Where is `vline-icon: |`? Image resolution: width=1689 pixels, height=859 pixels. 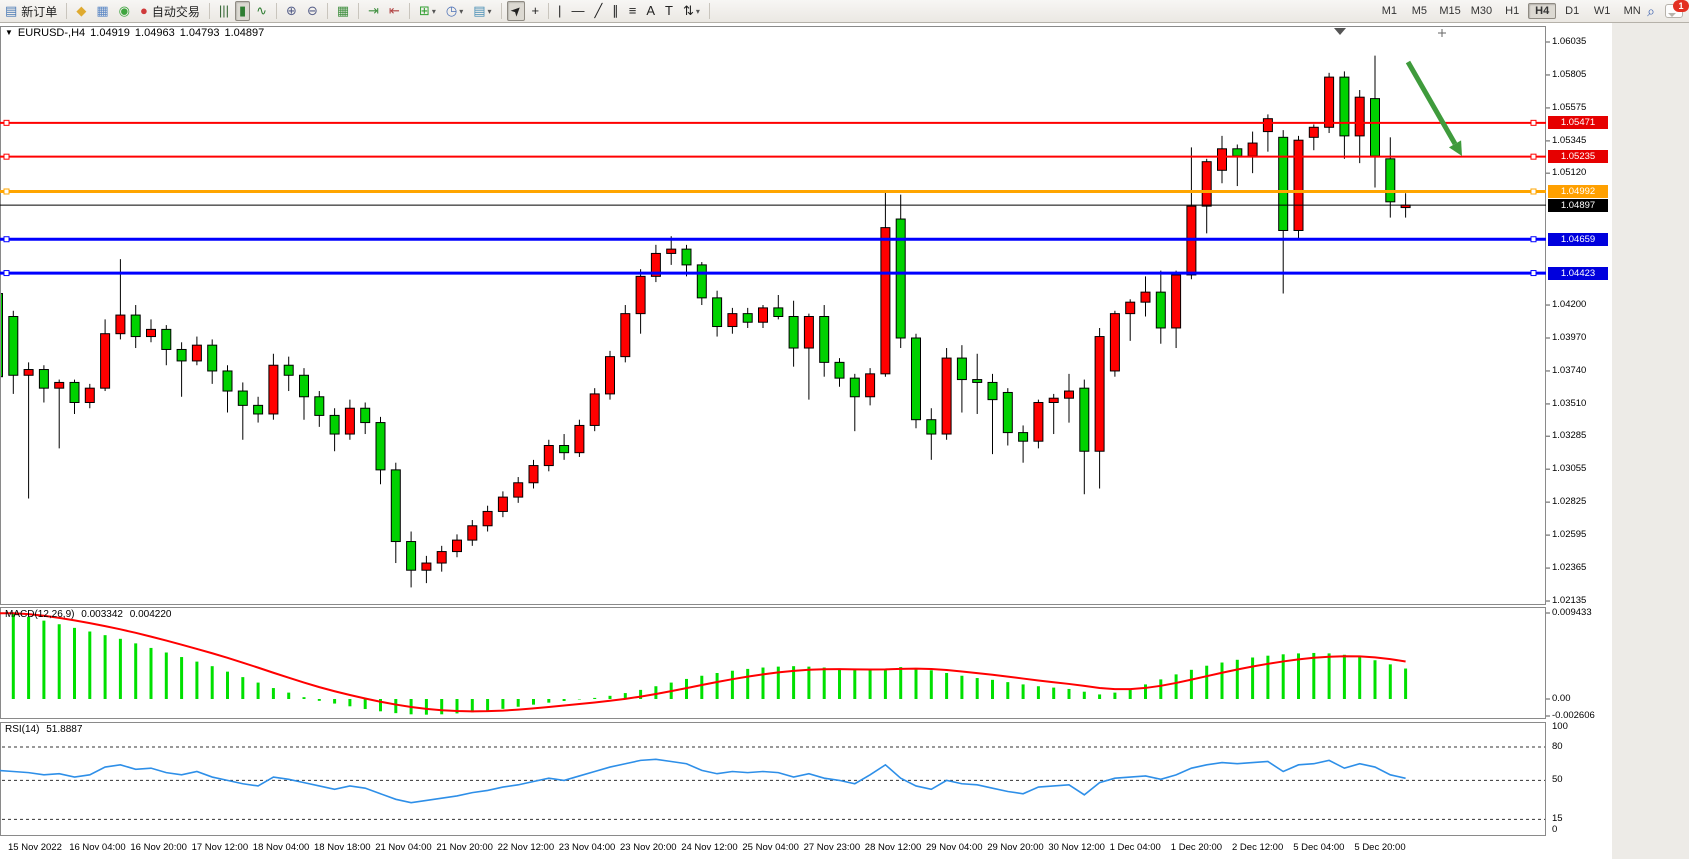 vline-icon: | is located at coordinates (560, 10).